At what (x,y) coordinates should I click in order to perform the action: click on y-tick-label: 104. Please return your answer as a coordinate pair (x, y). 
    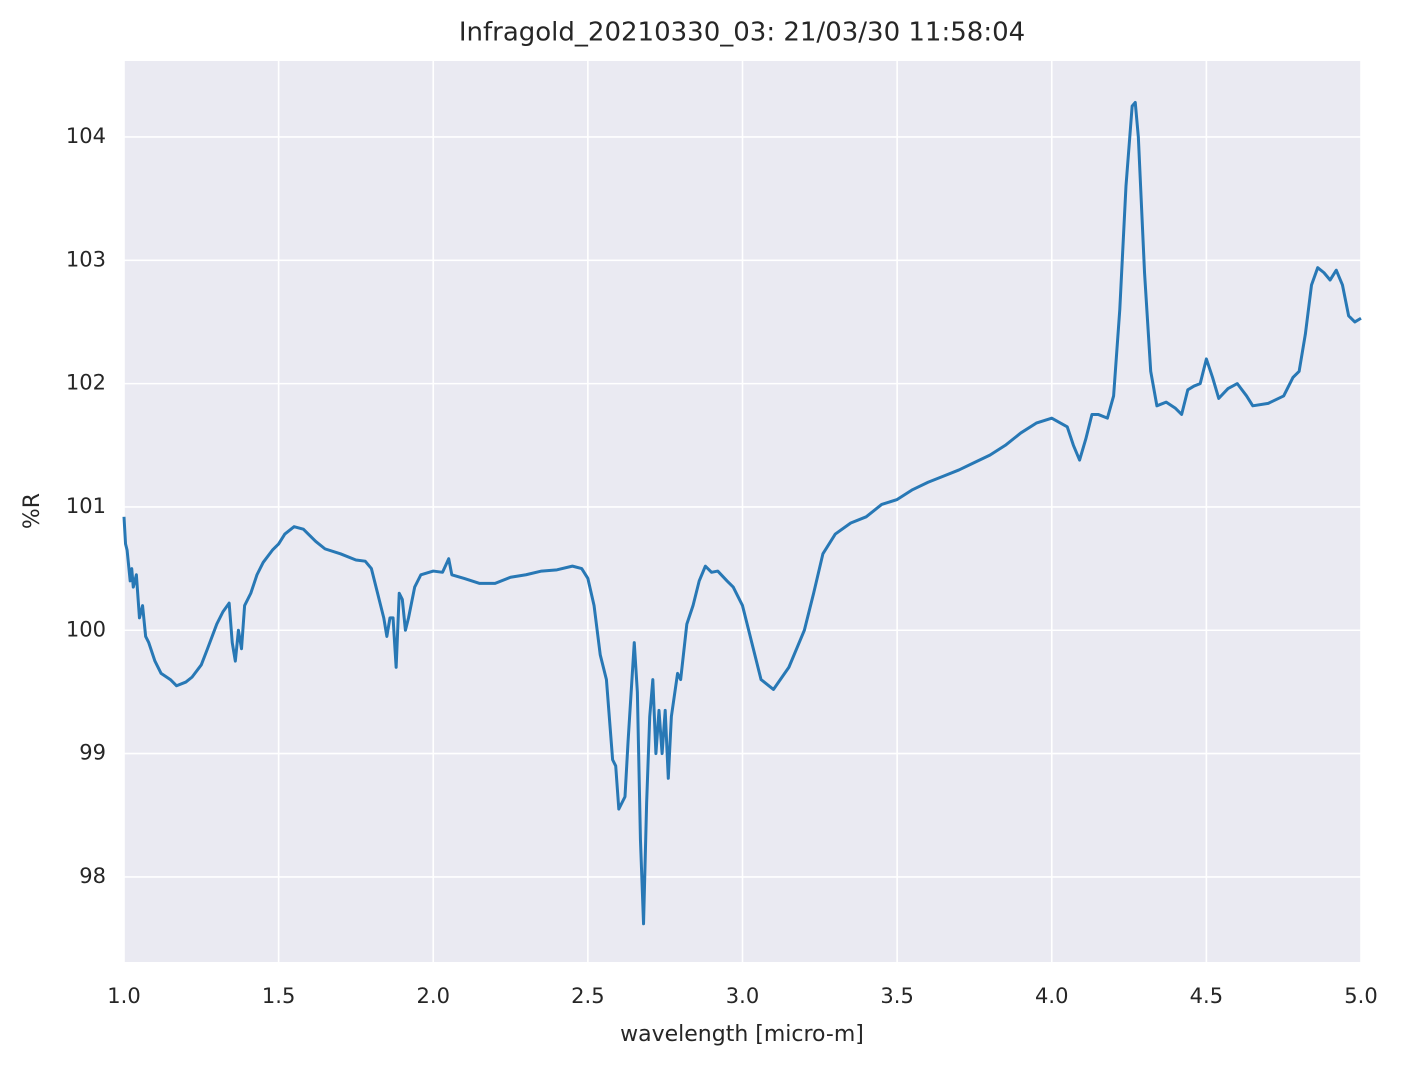
    Looking at the image, I should click on (86, 136).